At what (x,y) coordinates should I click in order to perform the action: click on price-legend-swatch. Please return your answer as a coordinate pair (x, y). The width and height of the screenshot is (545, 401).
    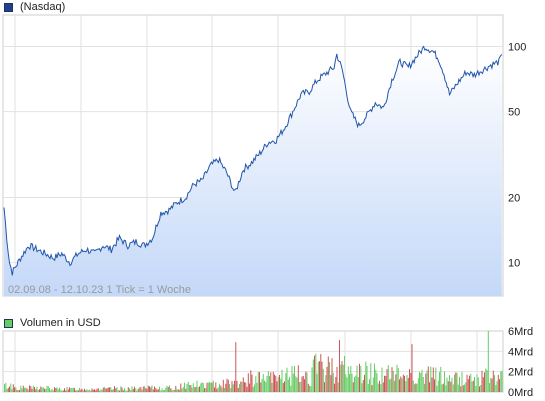
    Looking at the image, I should click on (8, 7).